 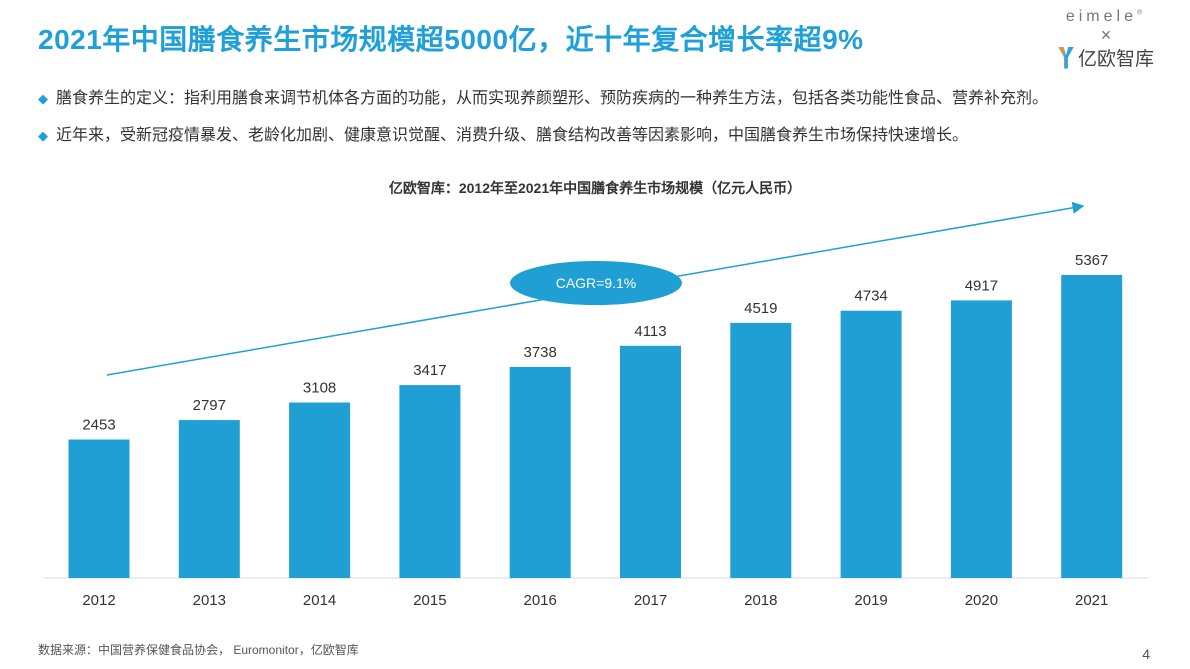 I want to click on cagr-ellipse, so click(x=596, y=283).